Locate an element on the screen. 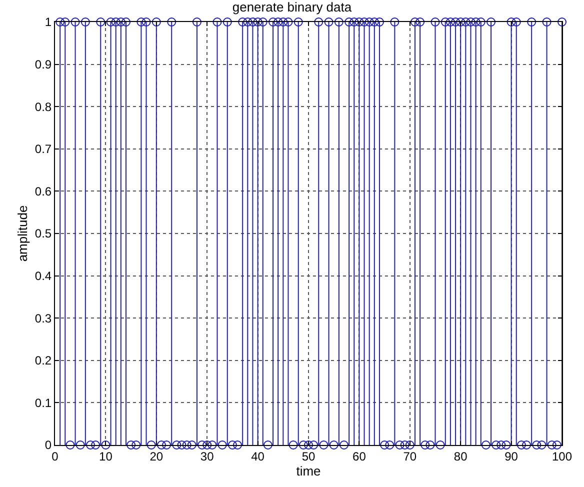  y-tick-label: 0.5 is located at coordinates (43, 233).